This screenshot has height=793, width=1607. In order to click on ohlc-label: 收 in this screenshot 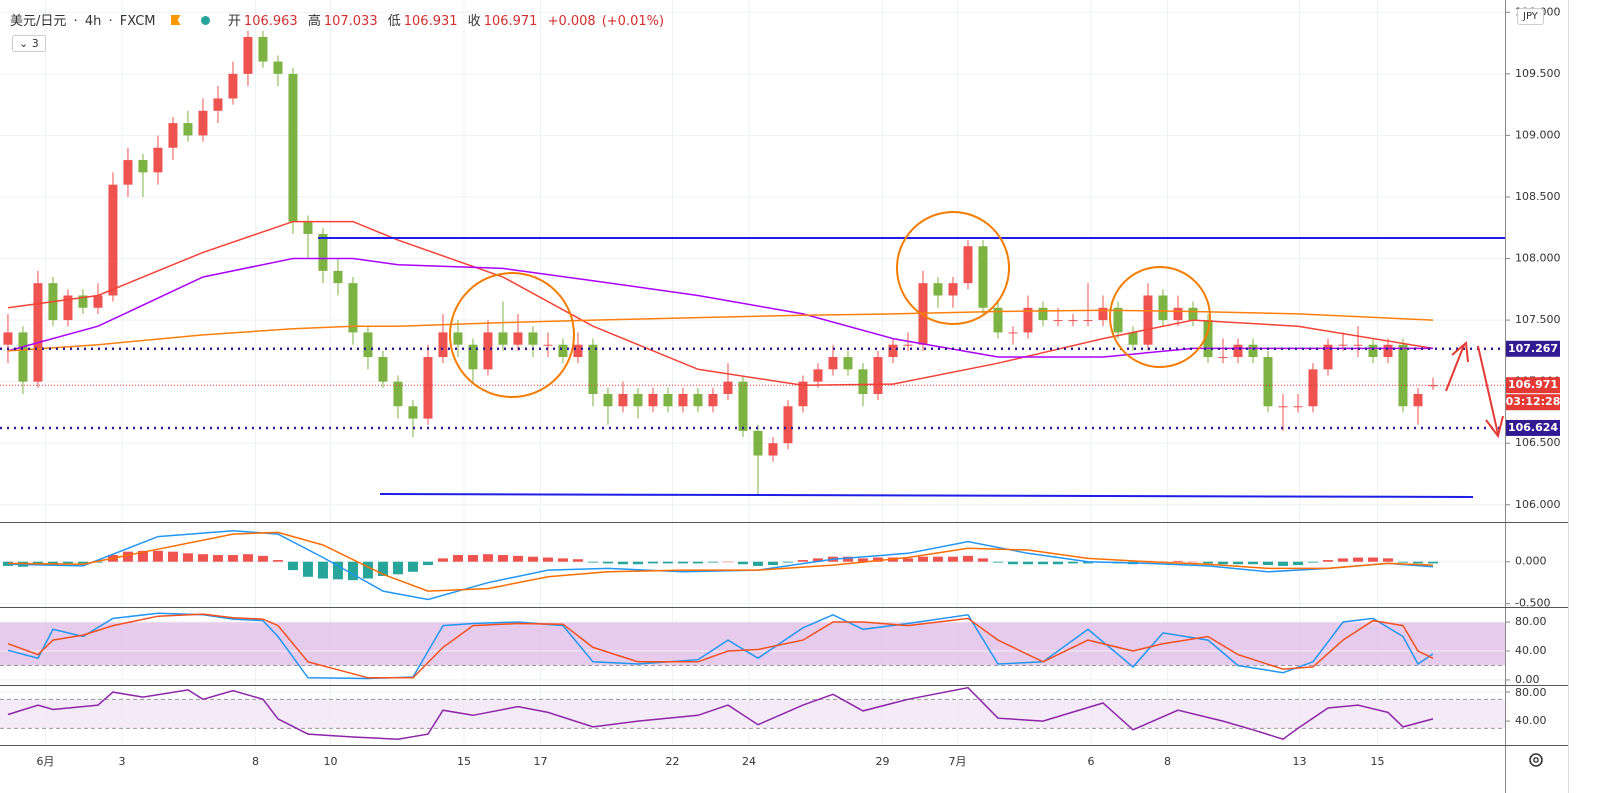, I will do `click(474, 21)`.